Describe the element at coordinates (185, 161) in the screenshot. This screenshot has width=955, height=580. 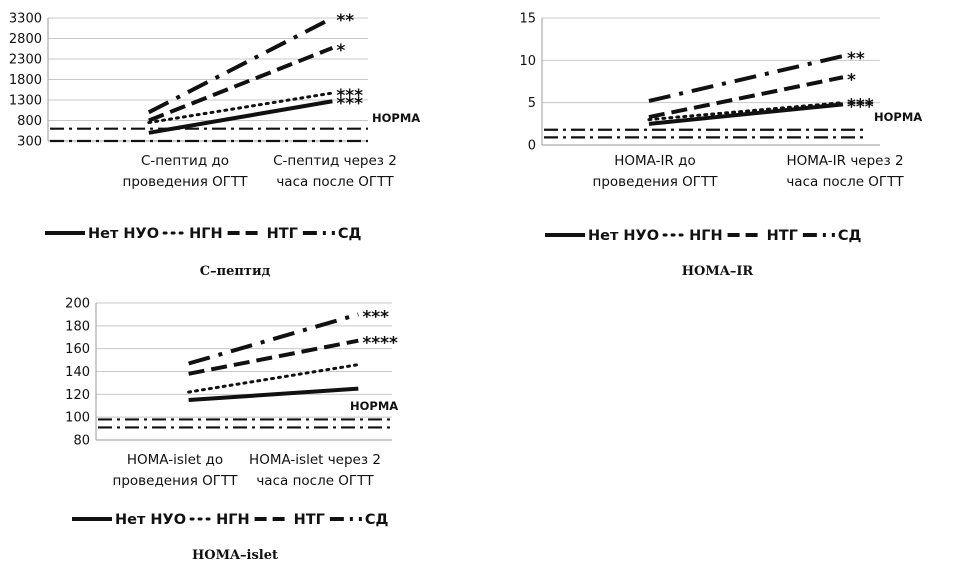
I see `x-category-label: С-пептид до` at that location.